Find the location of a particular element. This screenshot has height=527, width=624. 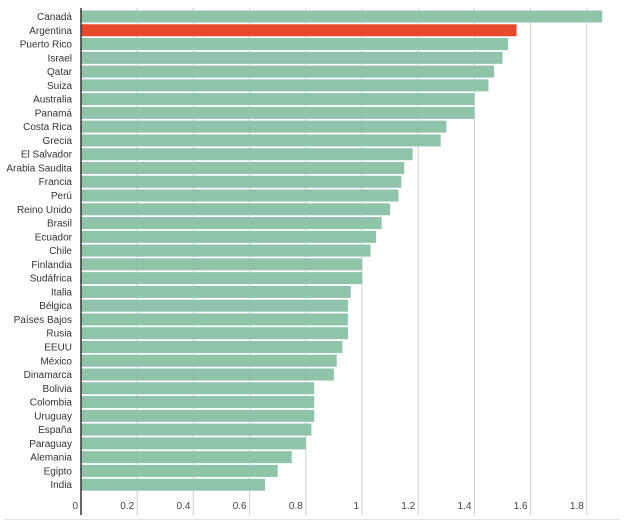

divider is located at coordinates (312, 519).